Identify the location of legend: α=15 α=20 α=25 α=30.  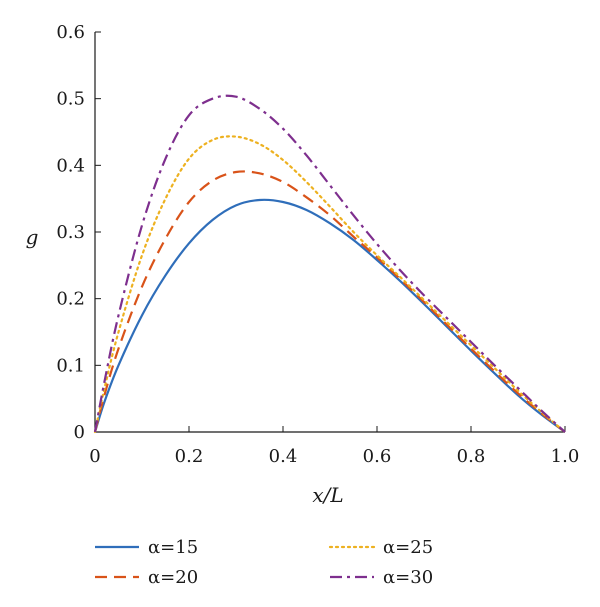
(264, 562).